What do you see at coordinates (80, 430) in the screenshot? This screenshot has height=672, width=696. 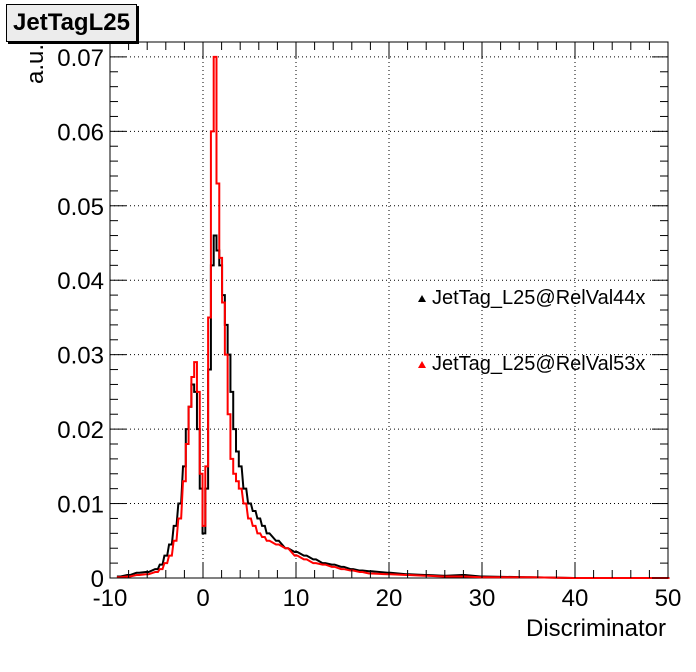 I see `y-tick-label: 0.02` at bounding box center [80, 430].